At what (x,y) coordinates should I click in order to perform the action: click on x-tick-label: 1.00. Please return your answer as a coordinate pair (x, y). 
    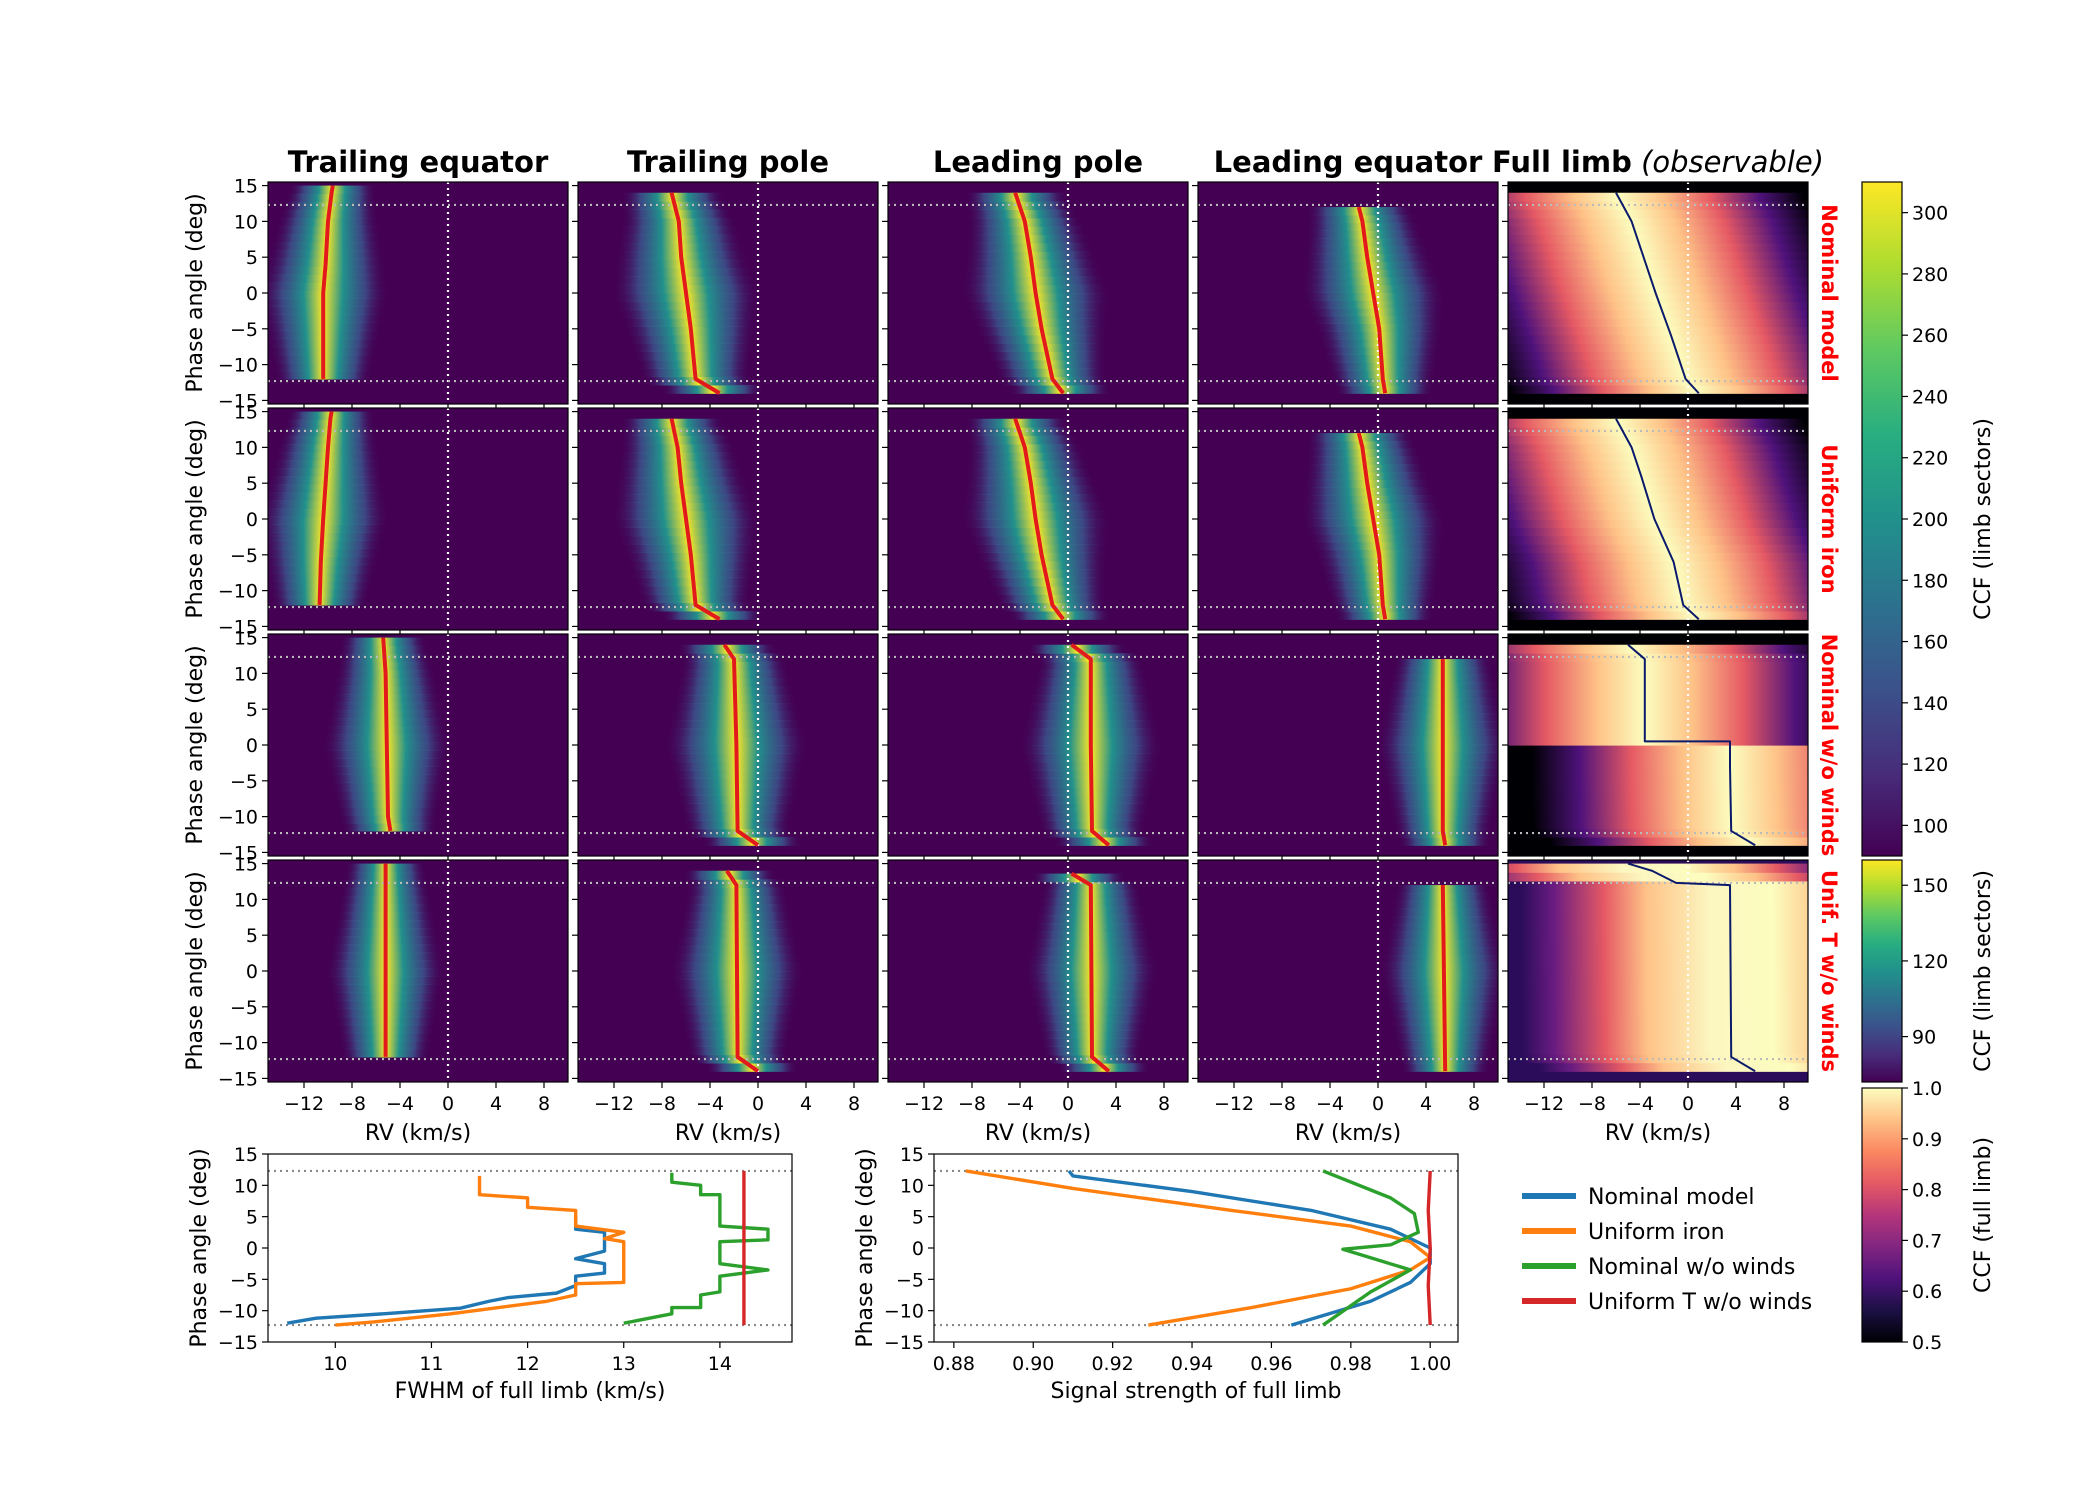
    Looking at the image, I should click on (1430, 1364).